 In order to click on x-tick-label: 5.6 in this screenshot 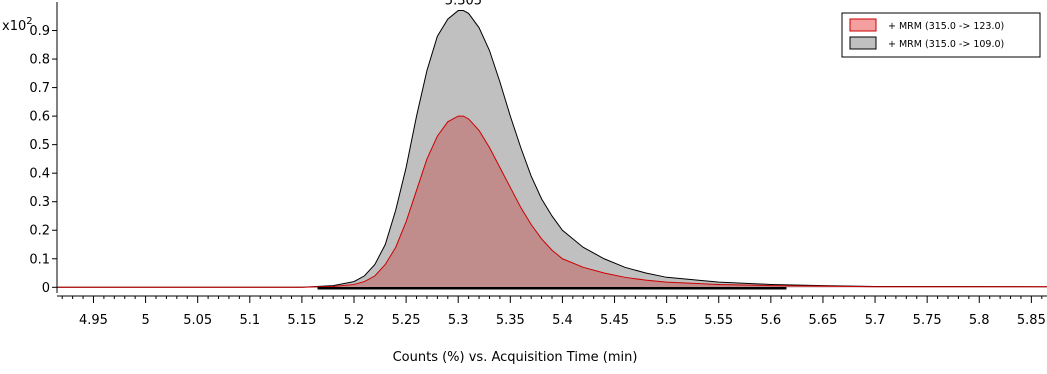, I will do `click(770, 320)`.